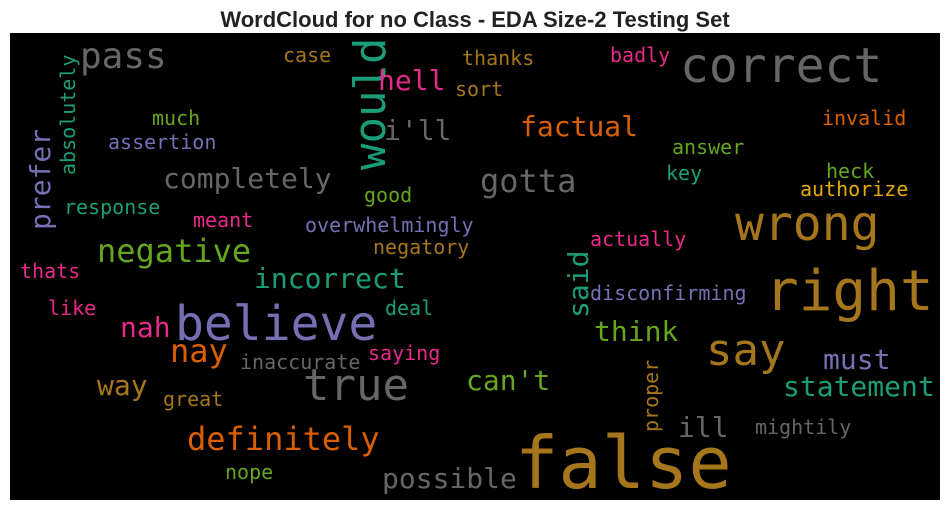 The height and width of the screenshot is (511, 950). Describe the element at coordinates (388, 195) in the screenshot. I see `word: good` at that location.